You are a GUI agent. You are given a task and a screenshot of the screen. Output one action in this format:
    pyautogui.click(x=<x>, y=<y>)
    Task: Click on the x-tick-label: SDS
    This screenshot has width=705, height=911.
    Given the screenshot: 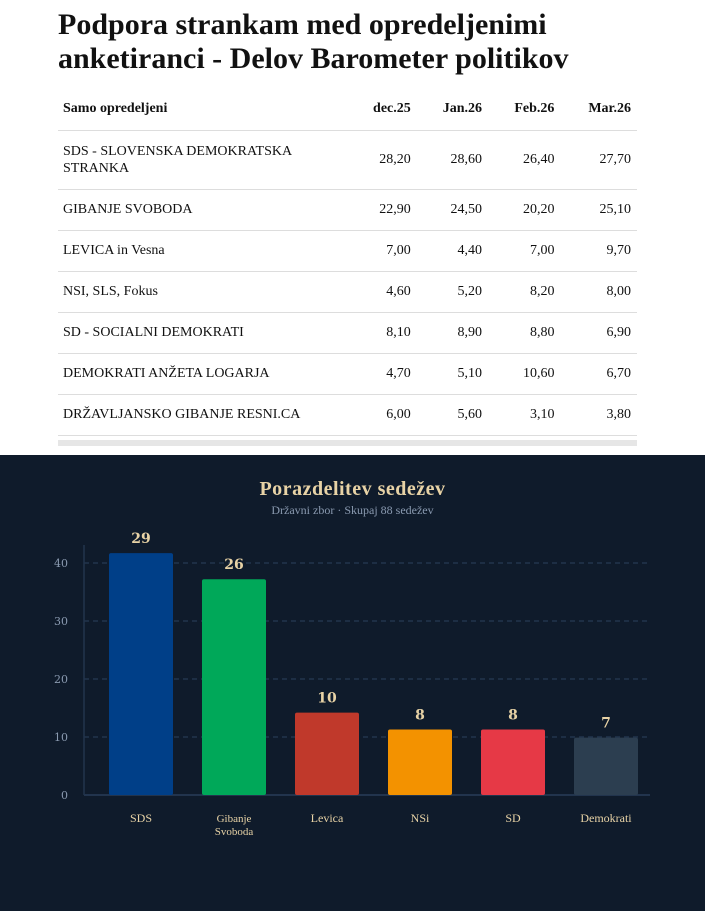 What is the action you would take?
    pyautogui.click(x=141, y=818)
    